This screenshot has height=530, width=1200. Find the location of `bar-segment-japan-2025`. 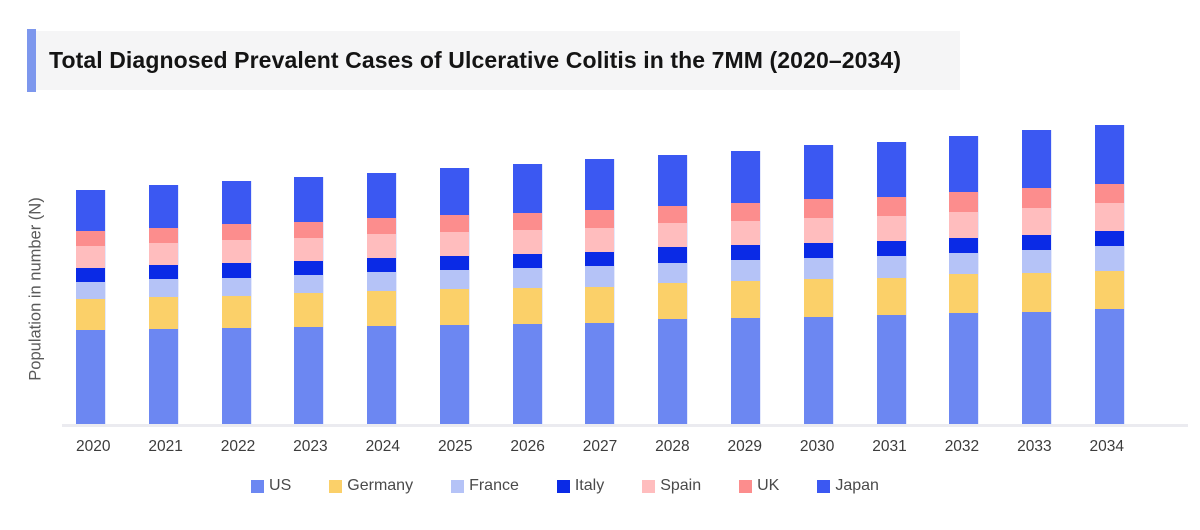

bar-segment-japan-2025 is located at coordinates (454, 191).